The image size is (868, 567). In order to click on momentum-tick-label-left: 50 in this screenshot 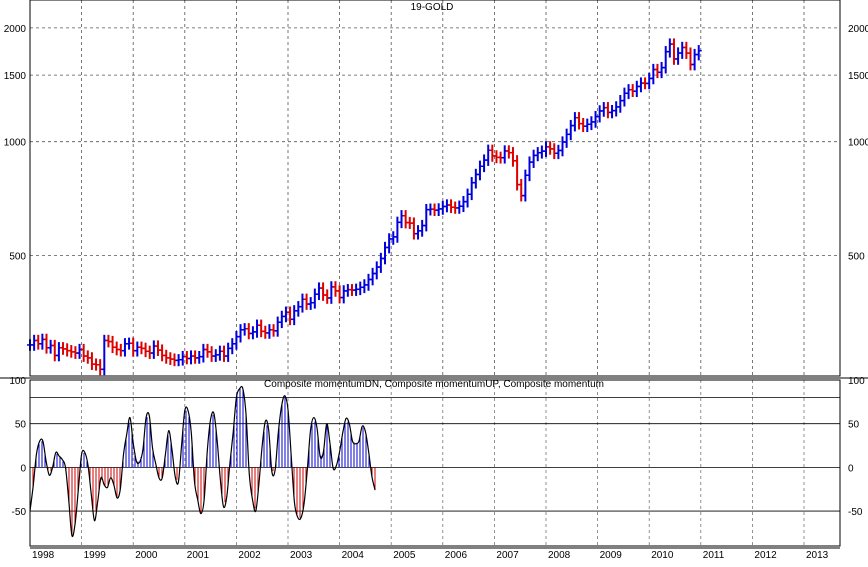, I will do `click(21, 425)`.